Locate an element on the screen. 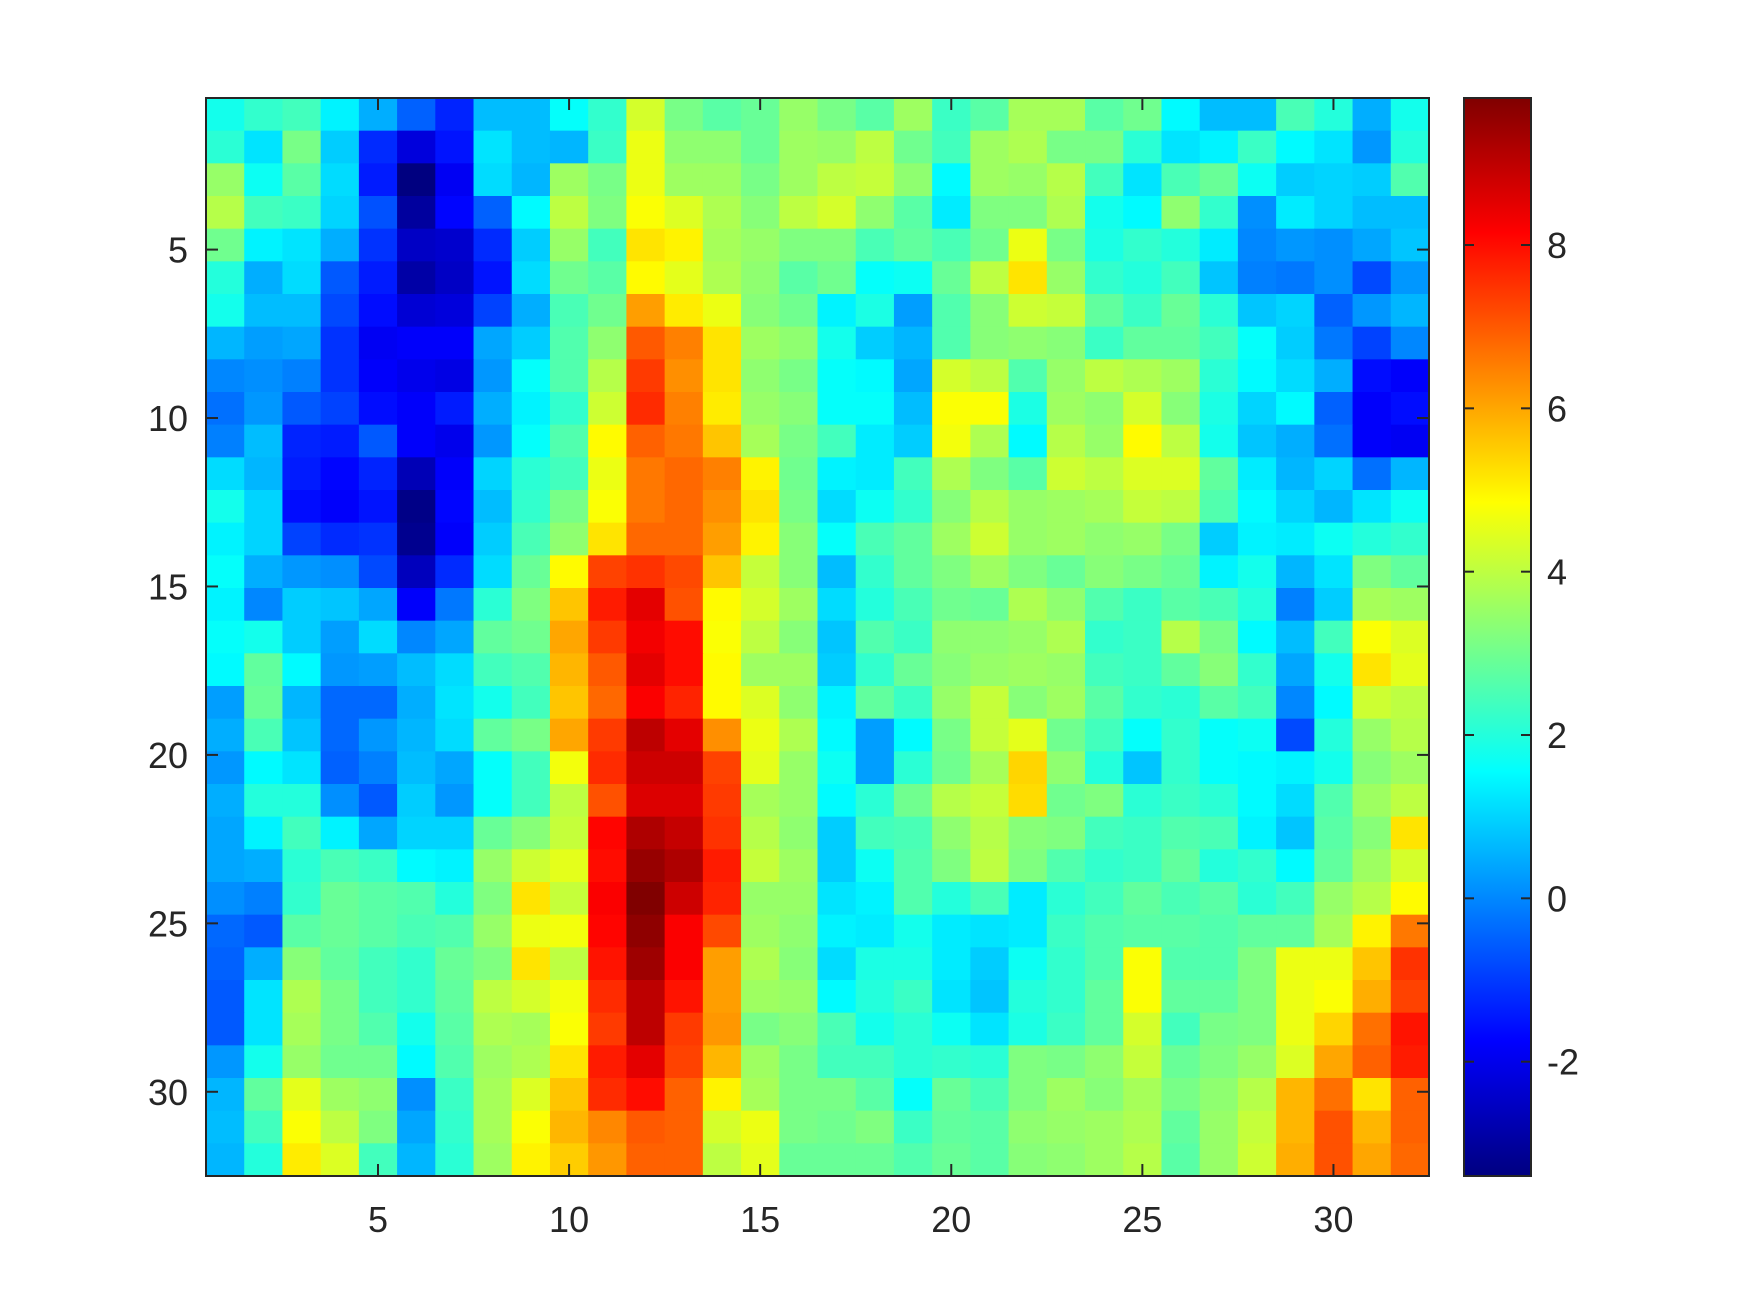  y-tick-label: 20 is located at coordinates (168, 755).